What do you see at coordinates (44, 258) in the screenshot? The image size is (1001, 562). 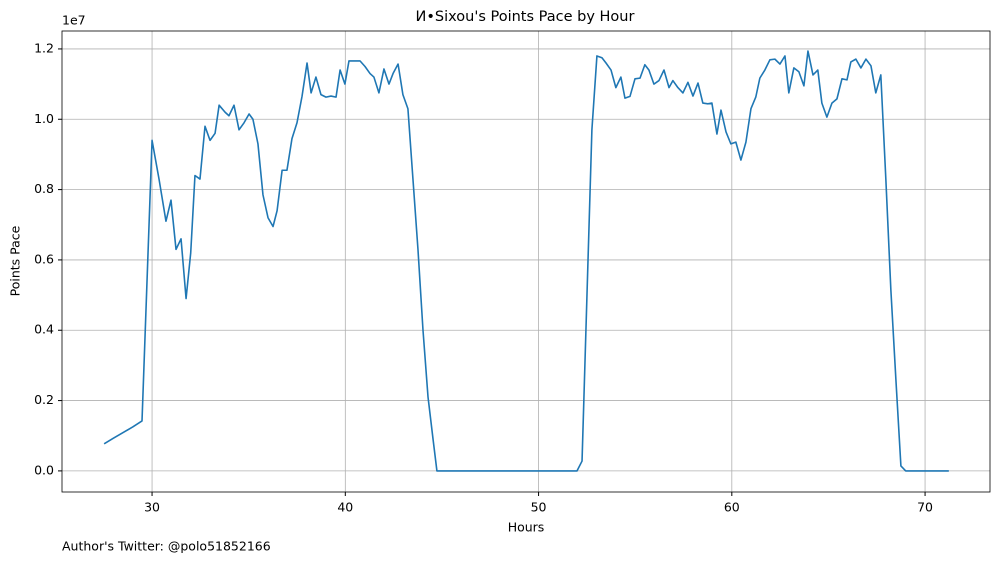 I see `y-tick-label: 0.6` at bounding box center [44, 258].